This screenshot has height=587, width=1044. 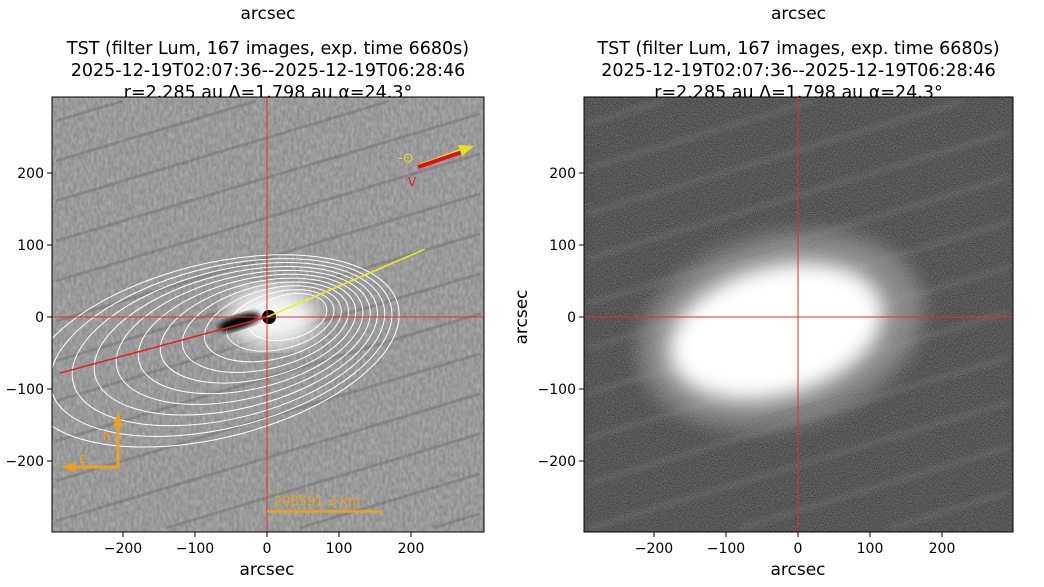 What do you see at coordinates (345, 283) in the screenshot?
I see `velocity-direction-line` at bounding box center [345, 283].